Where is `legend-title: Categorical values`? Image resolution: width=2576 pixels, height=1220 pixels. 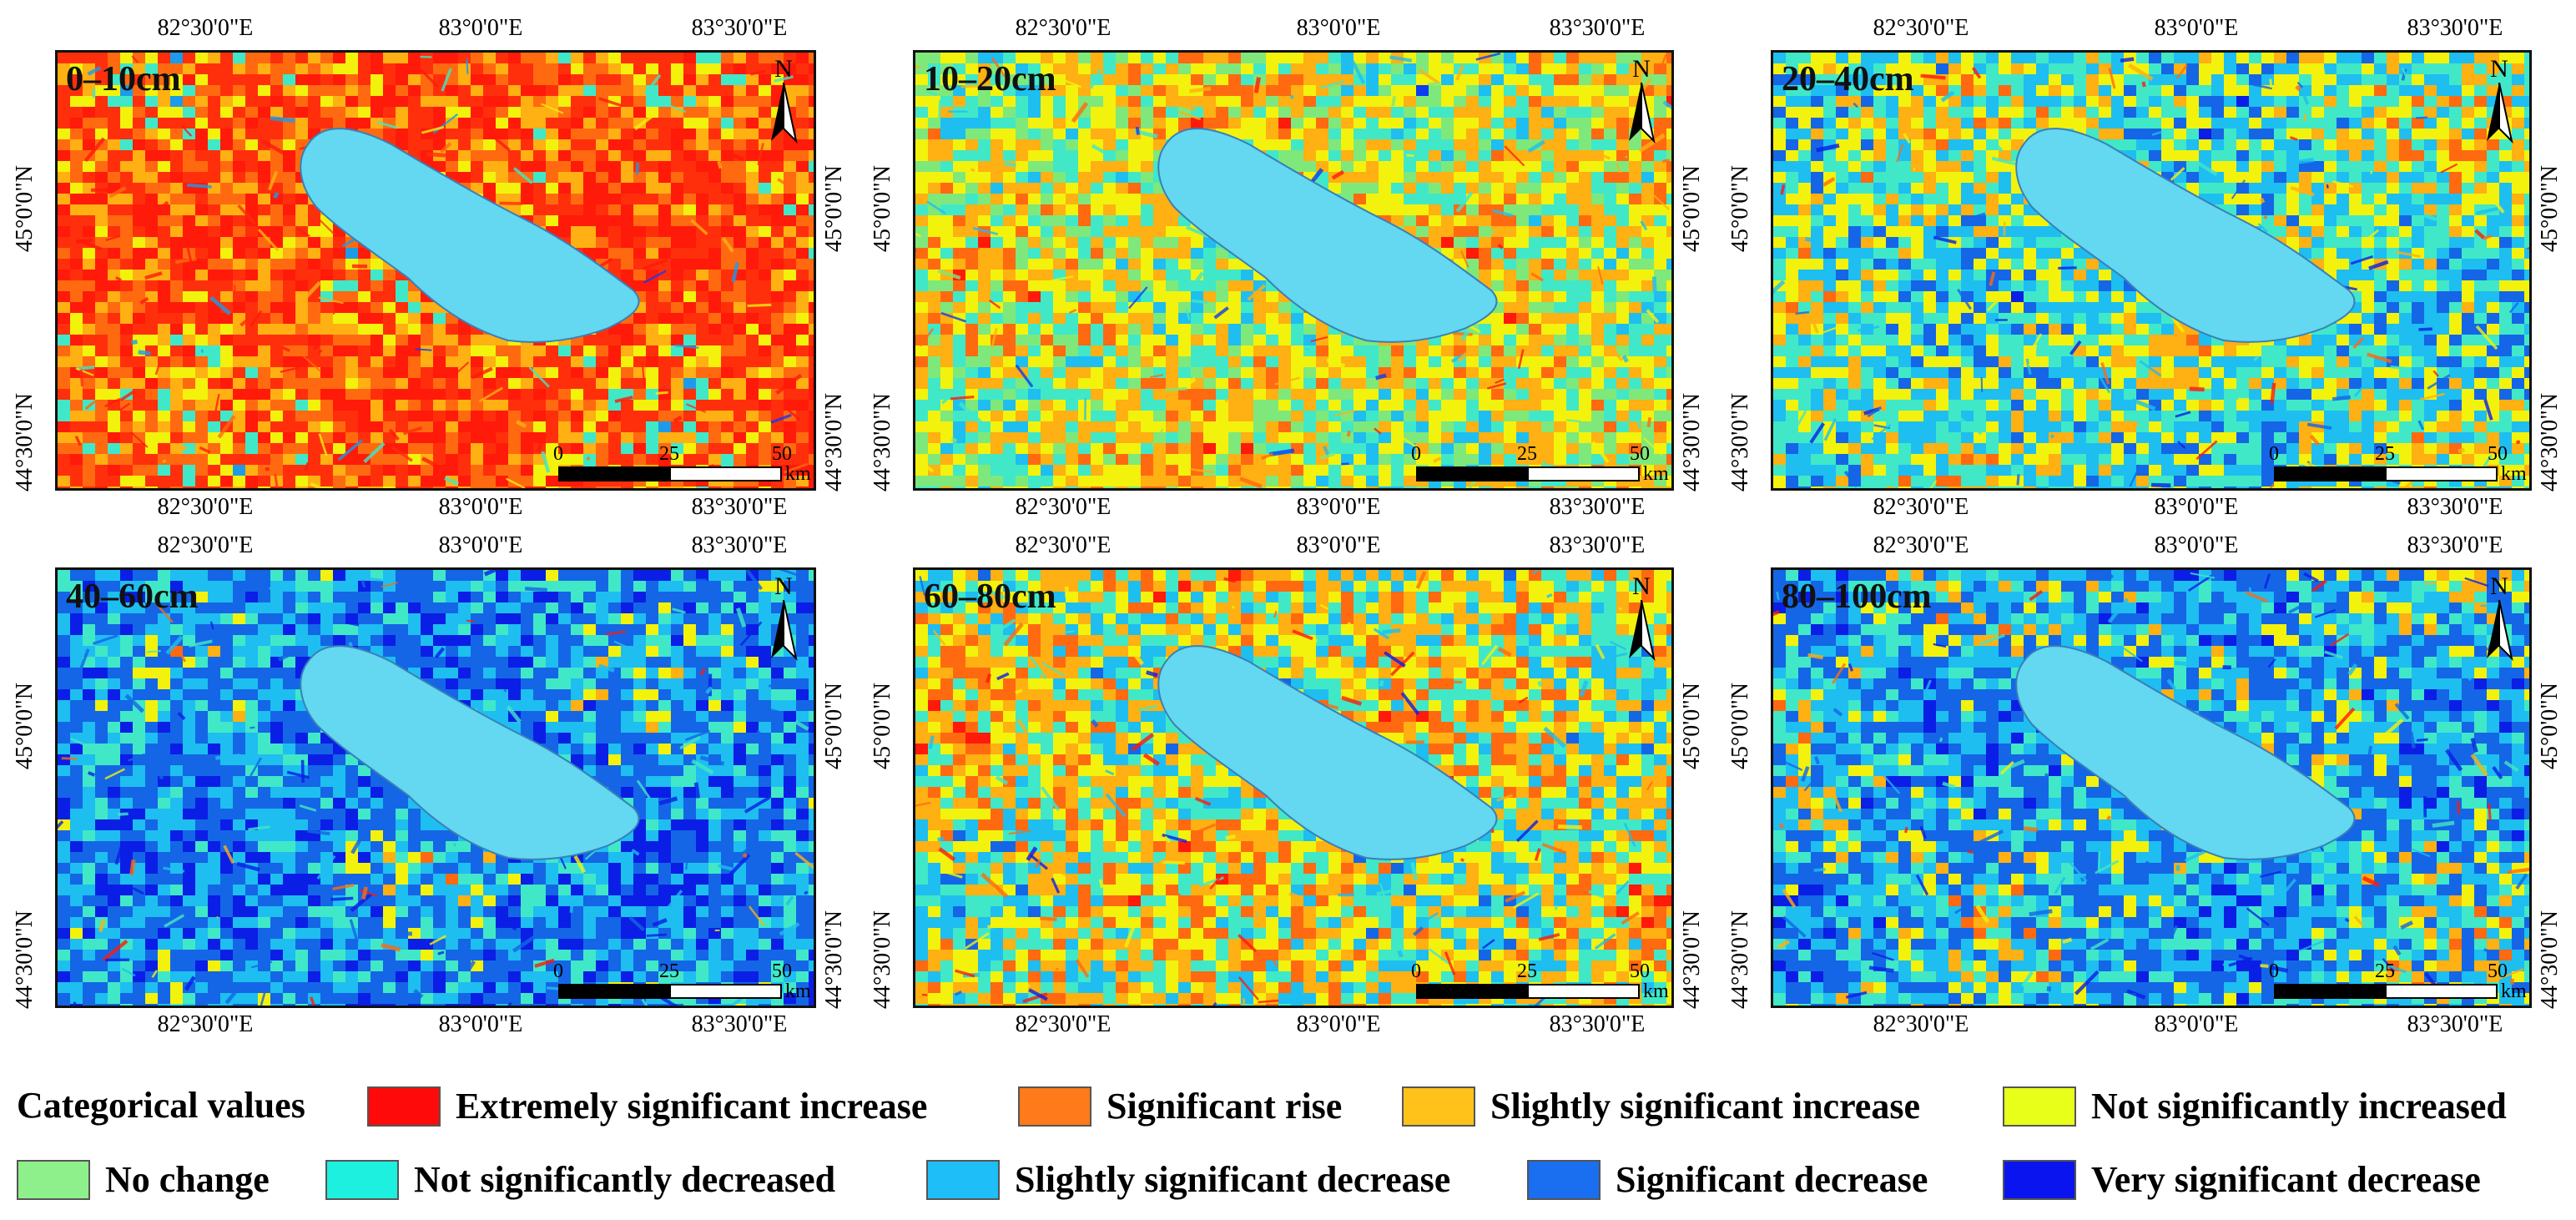 legend-title: Categorical values is located at coordinates (161, 1105).